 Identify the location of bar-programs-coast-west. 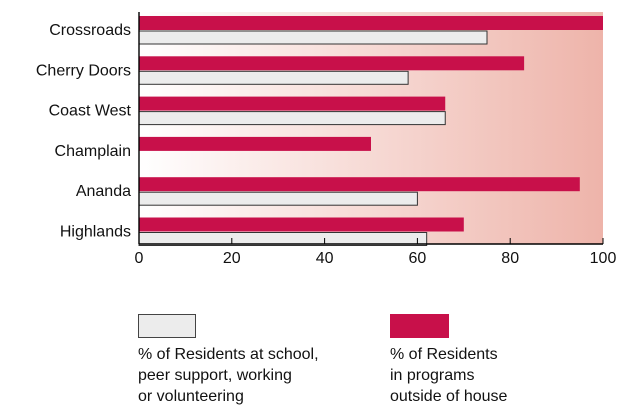
(292, 103).